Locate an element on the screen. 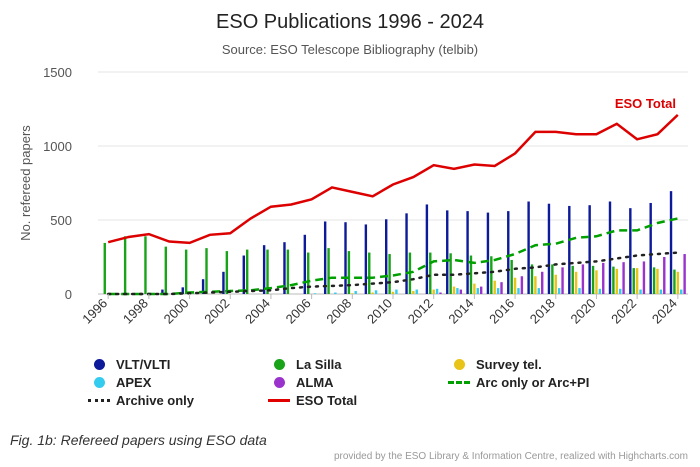 This screenshot has height=467, width=700. bar-survey-tel--2018 is located at coordinates (555, 284).